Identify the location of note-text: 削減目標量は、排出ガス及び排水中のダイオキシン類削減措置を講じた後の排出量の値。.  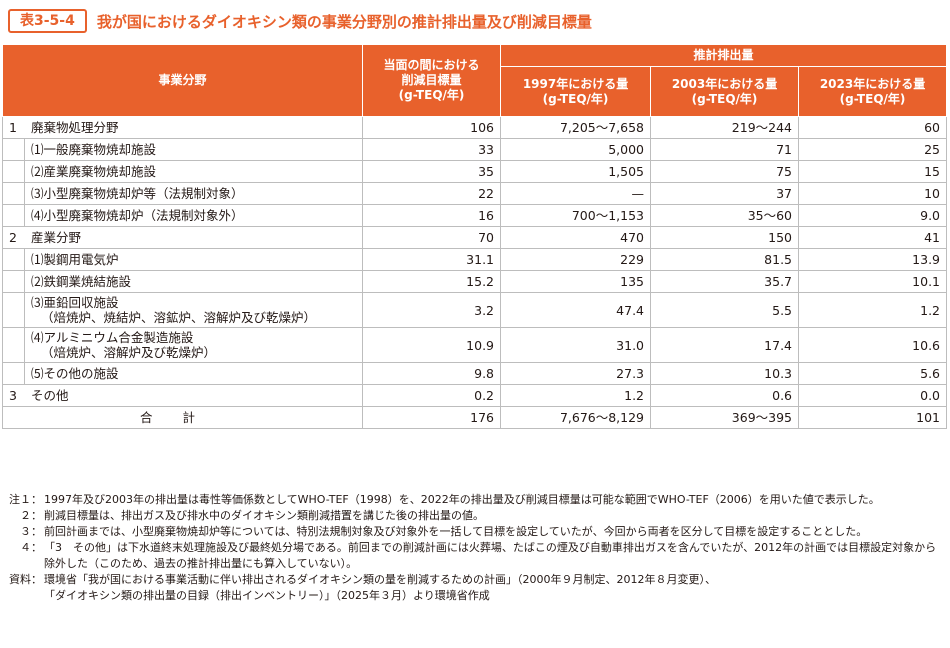
(264, 515).